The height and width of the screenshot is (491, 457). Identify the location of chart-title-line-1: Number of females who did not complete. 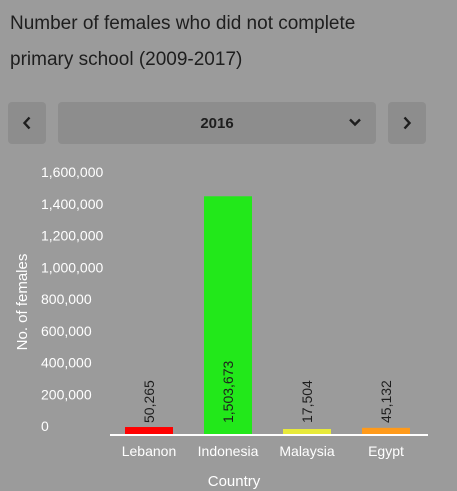
(183, 23).